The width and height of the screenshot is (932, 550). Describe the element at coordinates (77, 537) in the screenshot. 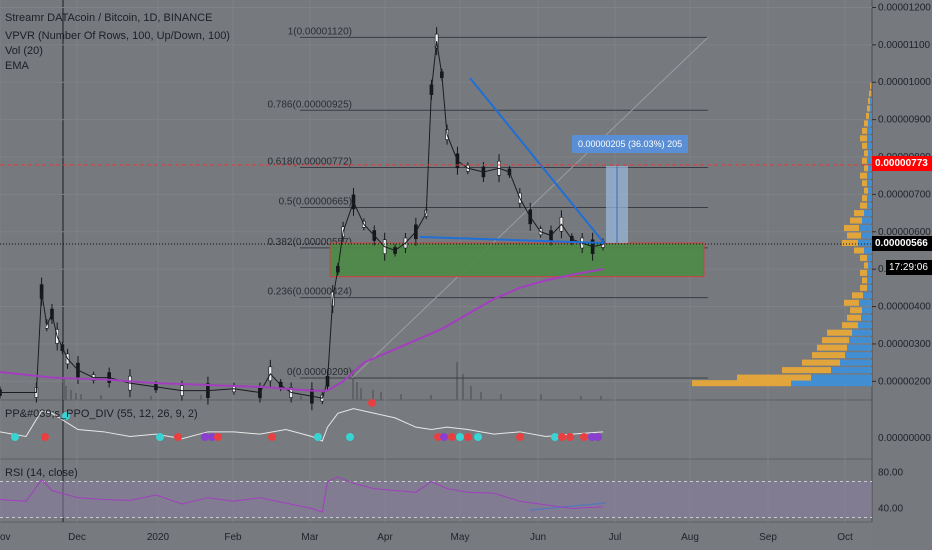

I see `x-tick-label: Dec` at that location.